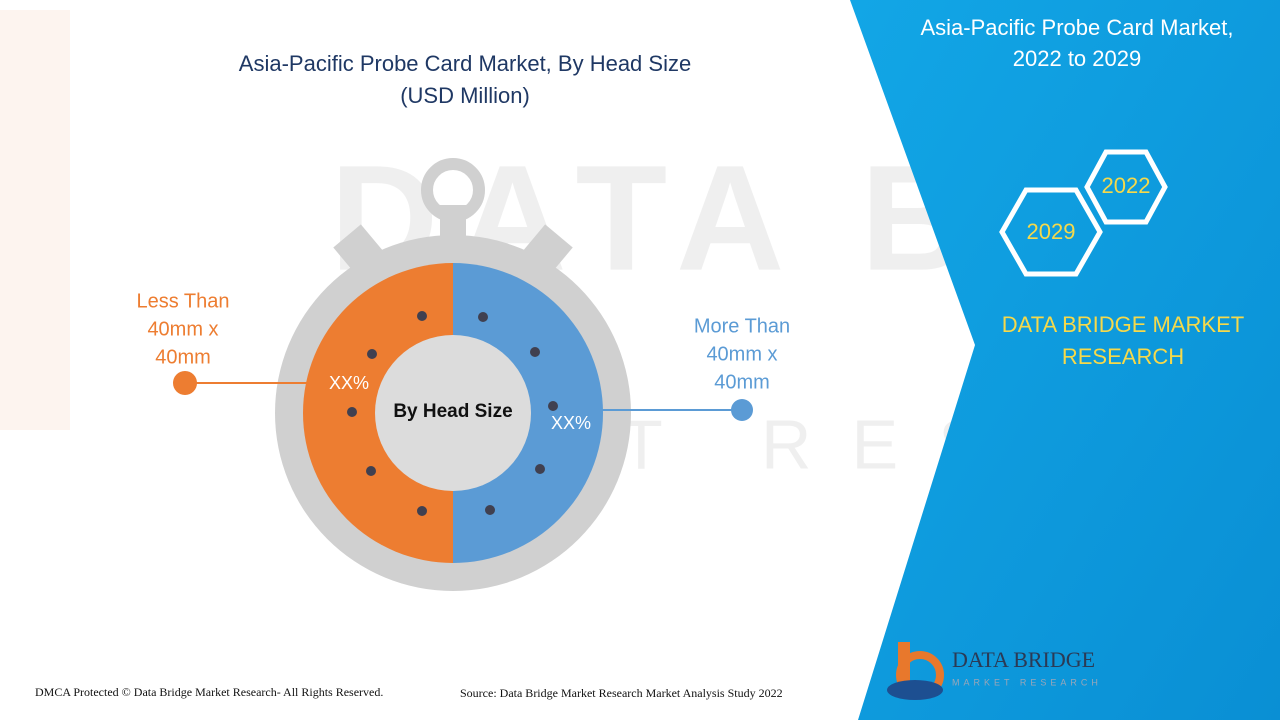 This screenshot has height=720, width=1280. What do you see at coordinates (1123, 356) in the screenshot?
I see `brand-text: RESEARCH` at bounding box center [1123, 356].